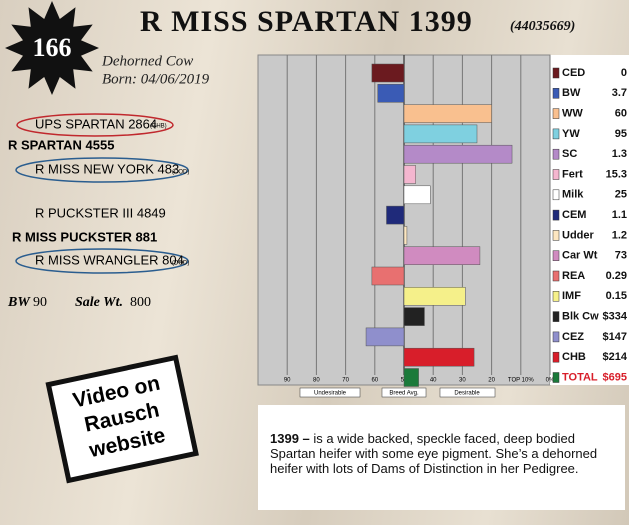 This screenshot has height=525, width=629. Describe the element at coordinates (180, 264) in the screenshot. I see `dam-dam-tag: (DOD)` at that location.